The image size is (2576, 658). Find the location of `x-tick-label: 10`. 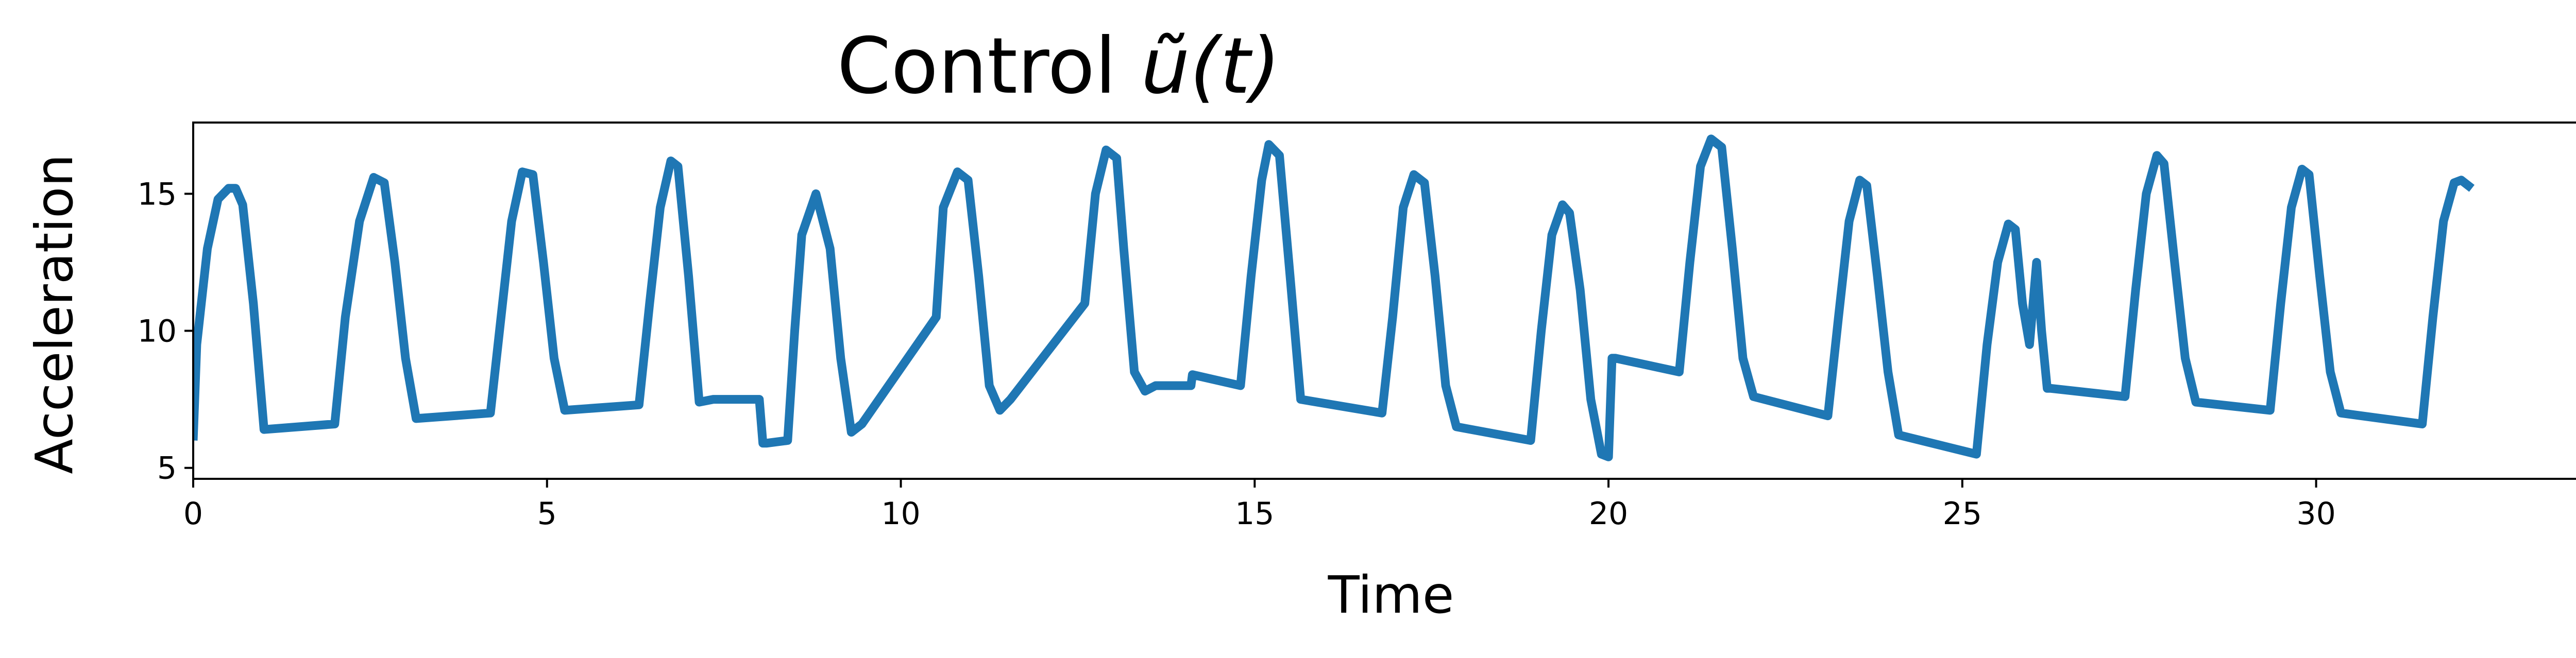

x-tick-label: 10 is located at coordinates (900, 514).